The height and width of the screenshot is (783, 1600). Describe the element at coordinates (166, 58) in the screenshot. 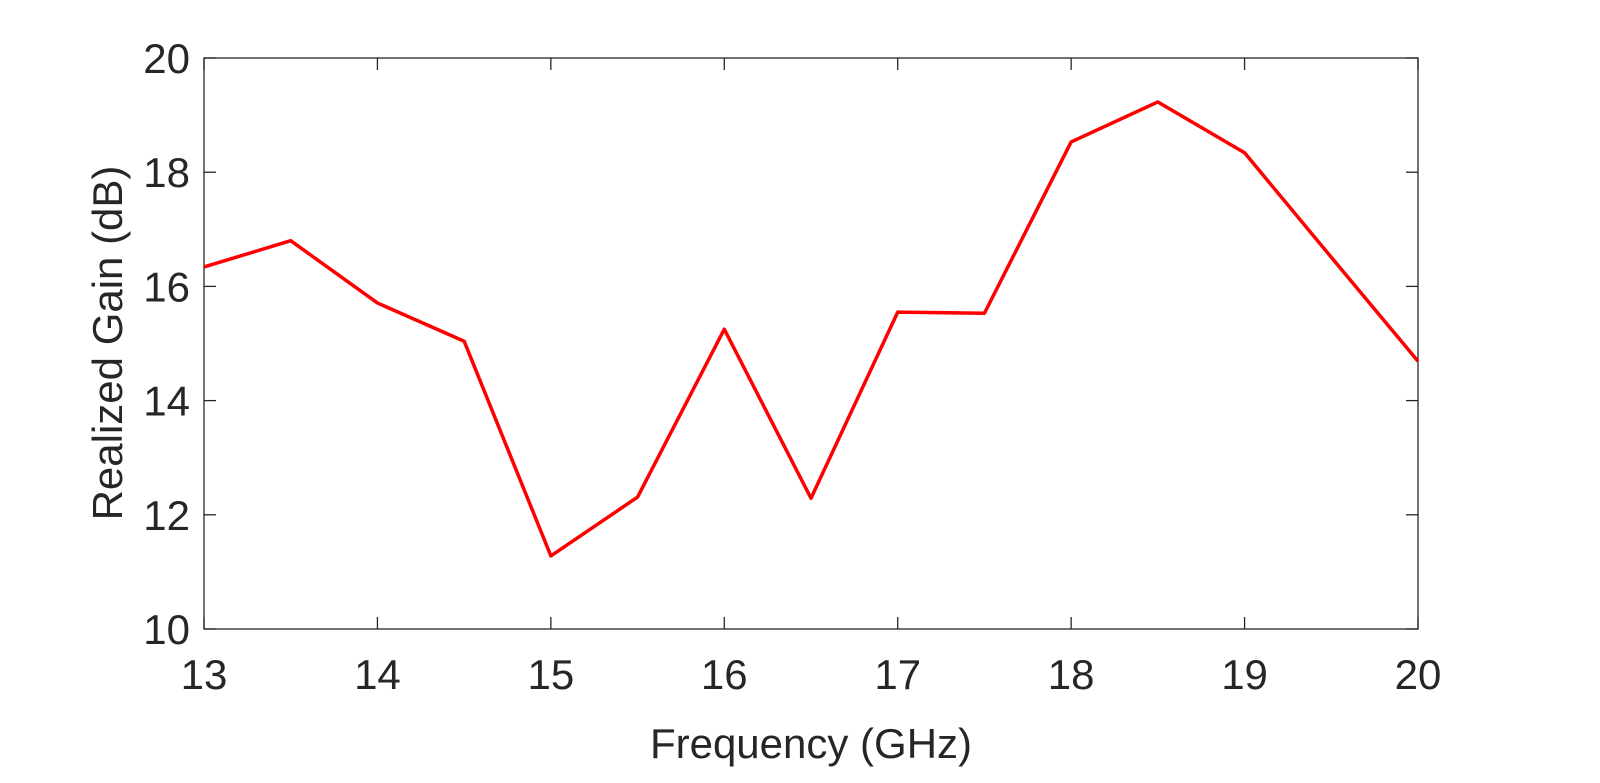

I see `y-tick-label: 20` at that location.